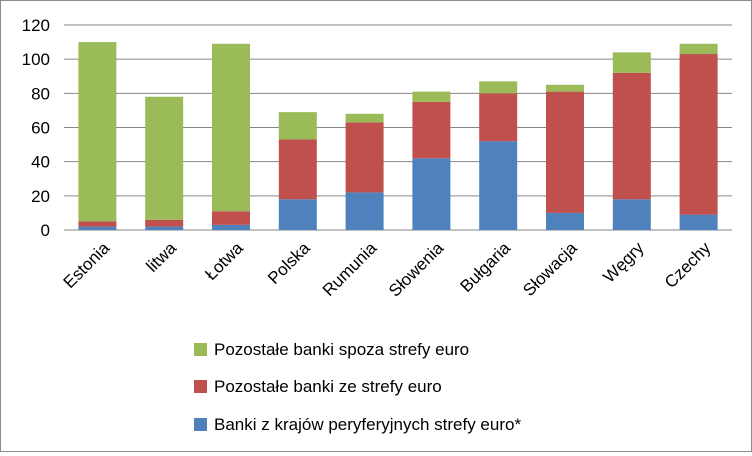 The height and width of the screenshot is (456, 752). I want to click on x-tick-label: Polska, so click(289, 263).